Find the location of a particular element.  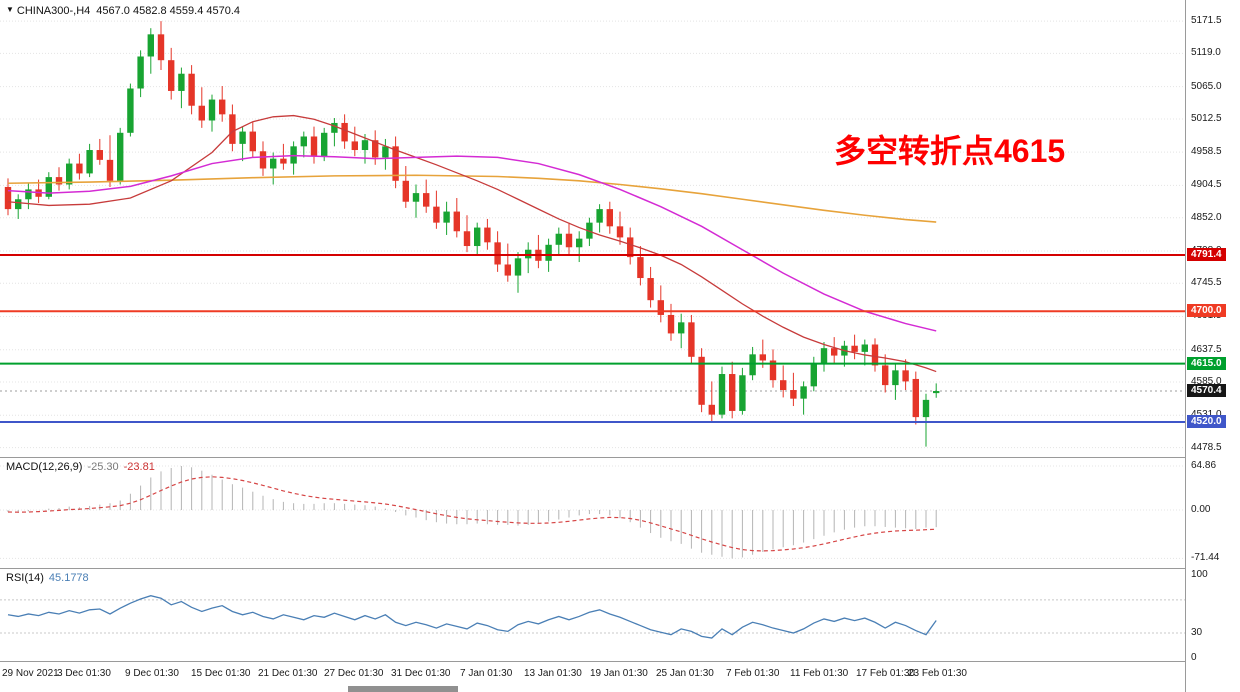

price-scale-label: 4904.5 is located at coordinates (1206, 185).